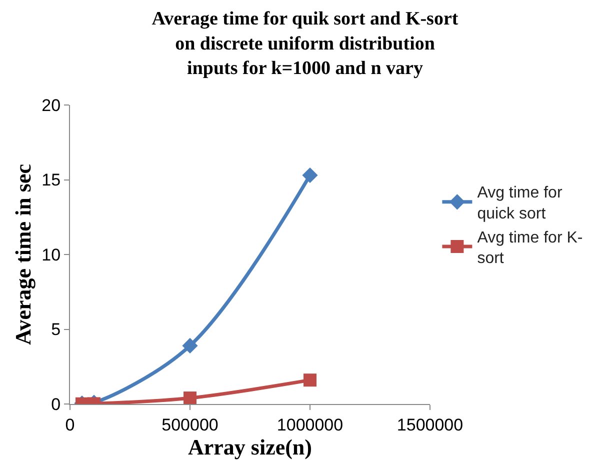  What do you see at coordinates (56, 404) in the screenshot?
I see `y-tick-label: 0` at bounding box center [56, 404].